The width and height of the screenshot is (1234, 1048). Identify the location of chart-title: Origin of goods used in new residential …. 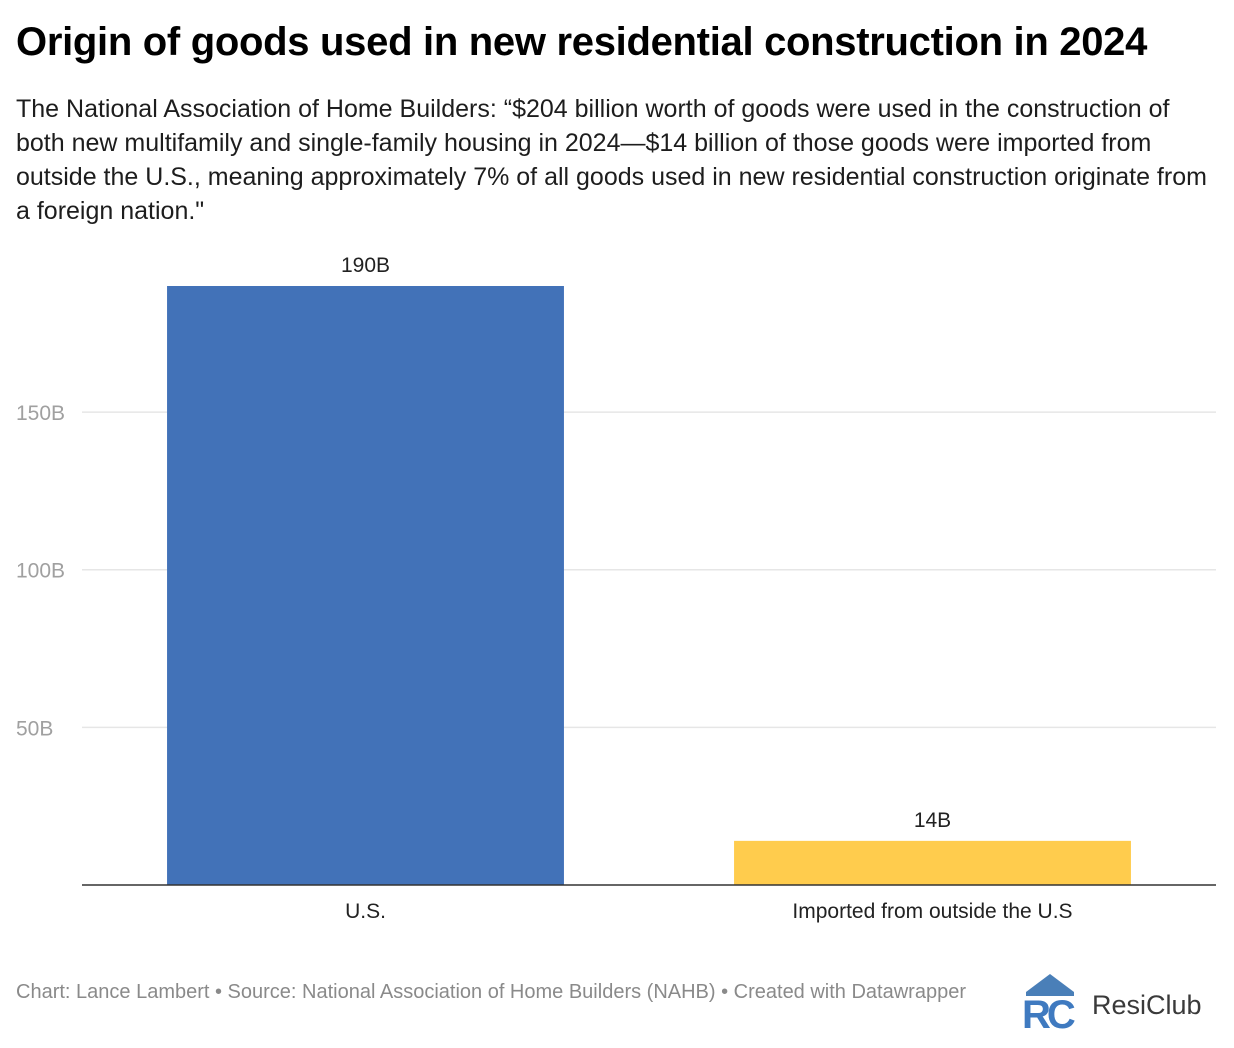
(582, 42).